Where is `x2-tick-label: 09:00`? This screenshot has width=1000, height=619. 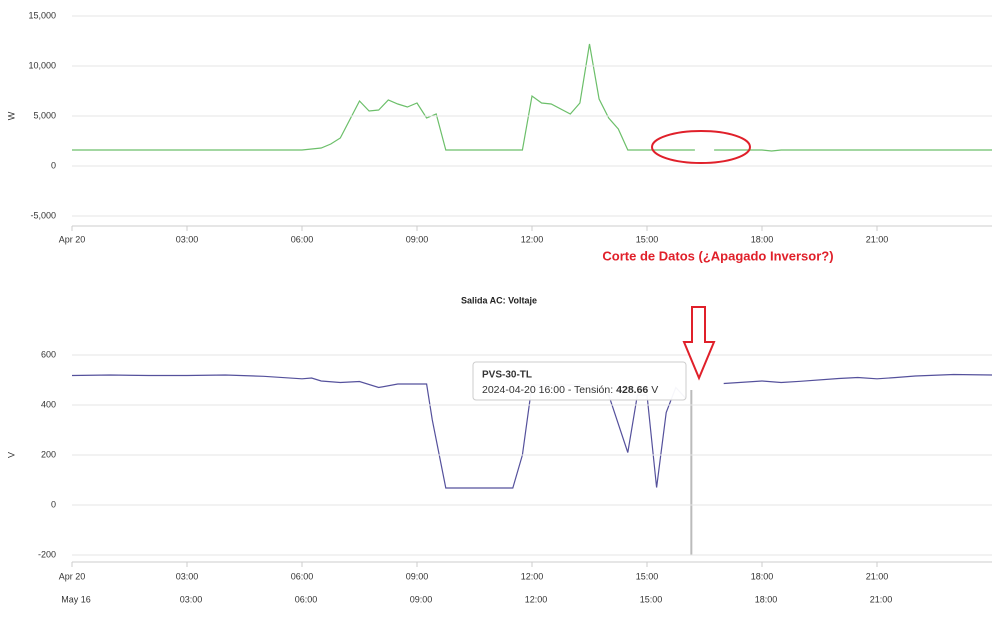 x2-tick-label: 09:00 is located at coordinates (421, 599).